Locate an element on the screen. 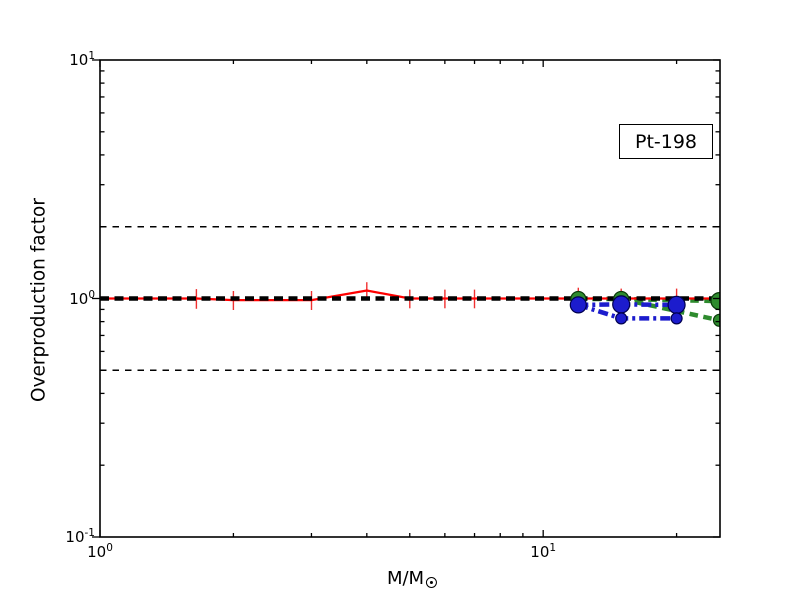 The image size is (800, 600). x-axis-label: M/M is located at coordinates (412, 578).